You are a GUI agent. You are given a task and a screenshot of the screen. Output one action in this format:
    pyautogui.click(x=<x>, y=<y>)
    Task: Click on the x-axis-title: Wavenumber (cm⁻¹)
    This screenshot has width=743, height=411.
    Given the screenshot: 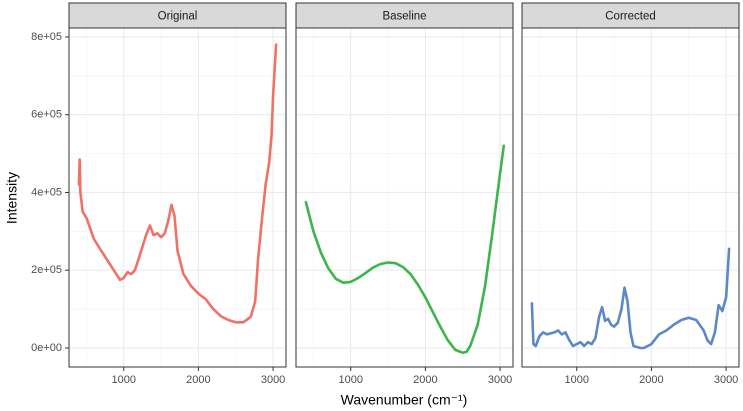 What is the action you would take?
    pyautogui.click(x=404, y=400)
    